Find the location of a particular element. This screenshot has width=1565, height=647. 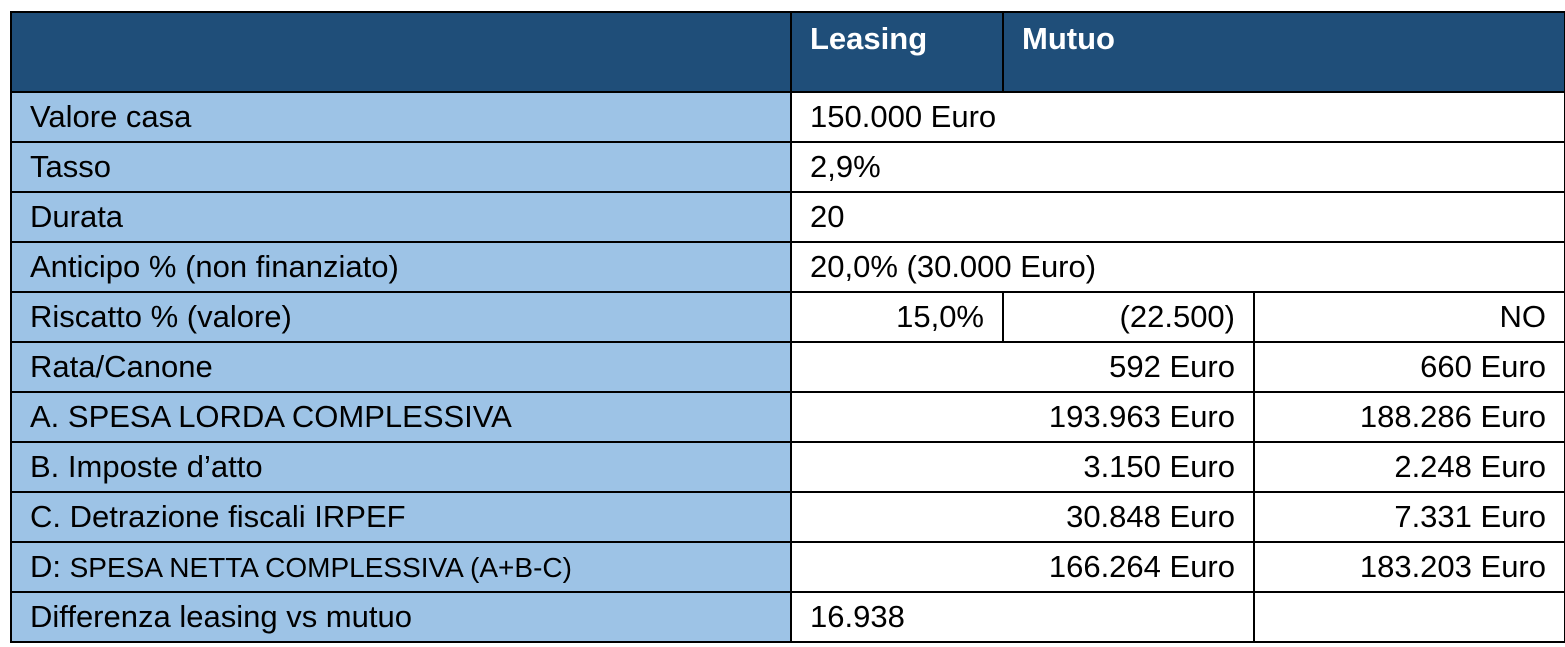

detrazione-mutuo: 7.331 Euro is located at coordinates (1409, 517).